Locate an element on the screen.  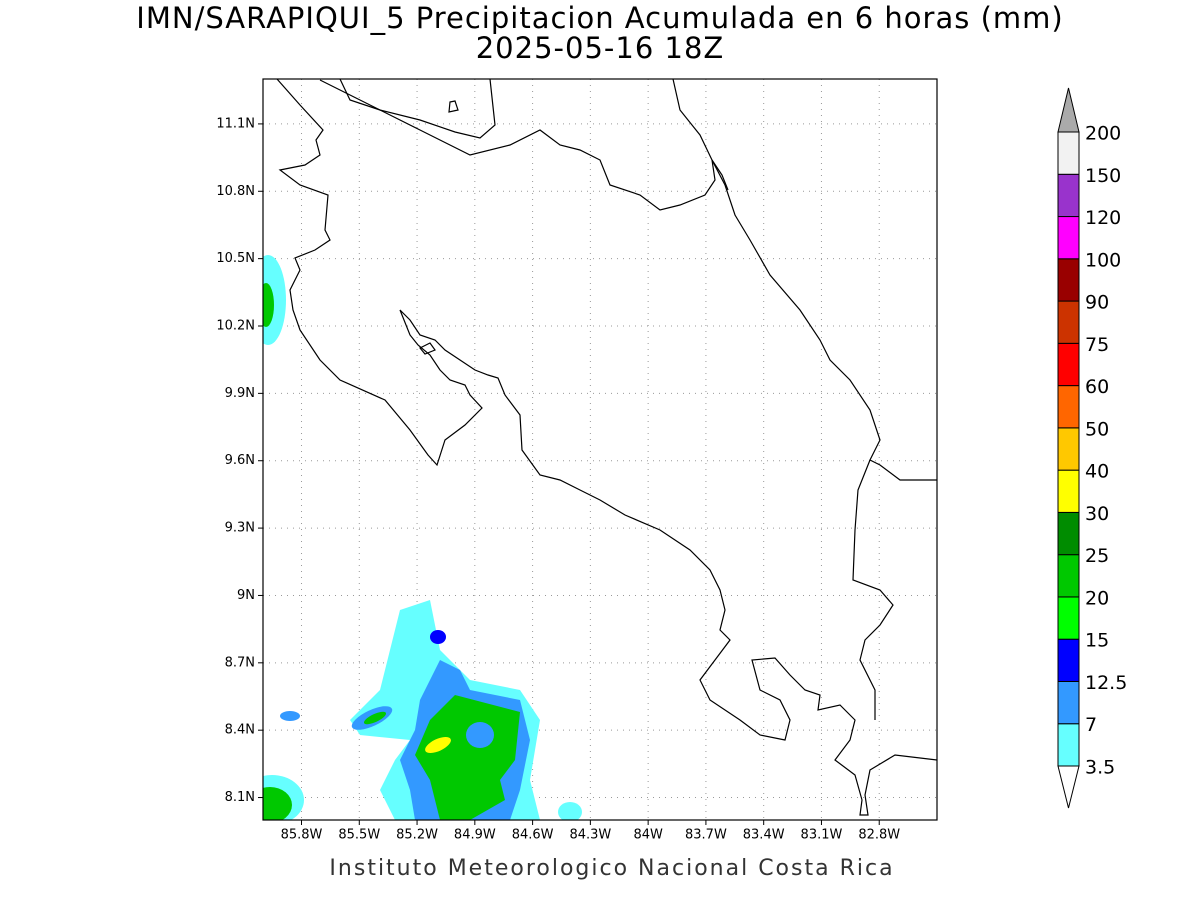
x-tick-label: 82.8W is located at coordinates (879, 835).